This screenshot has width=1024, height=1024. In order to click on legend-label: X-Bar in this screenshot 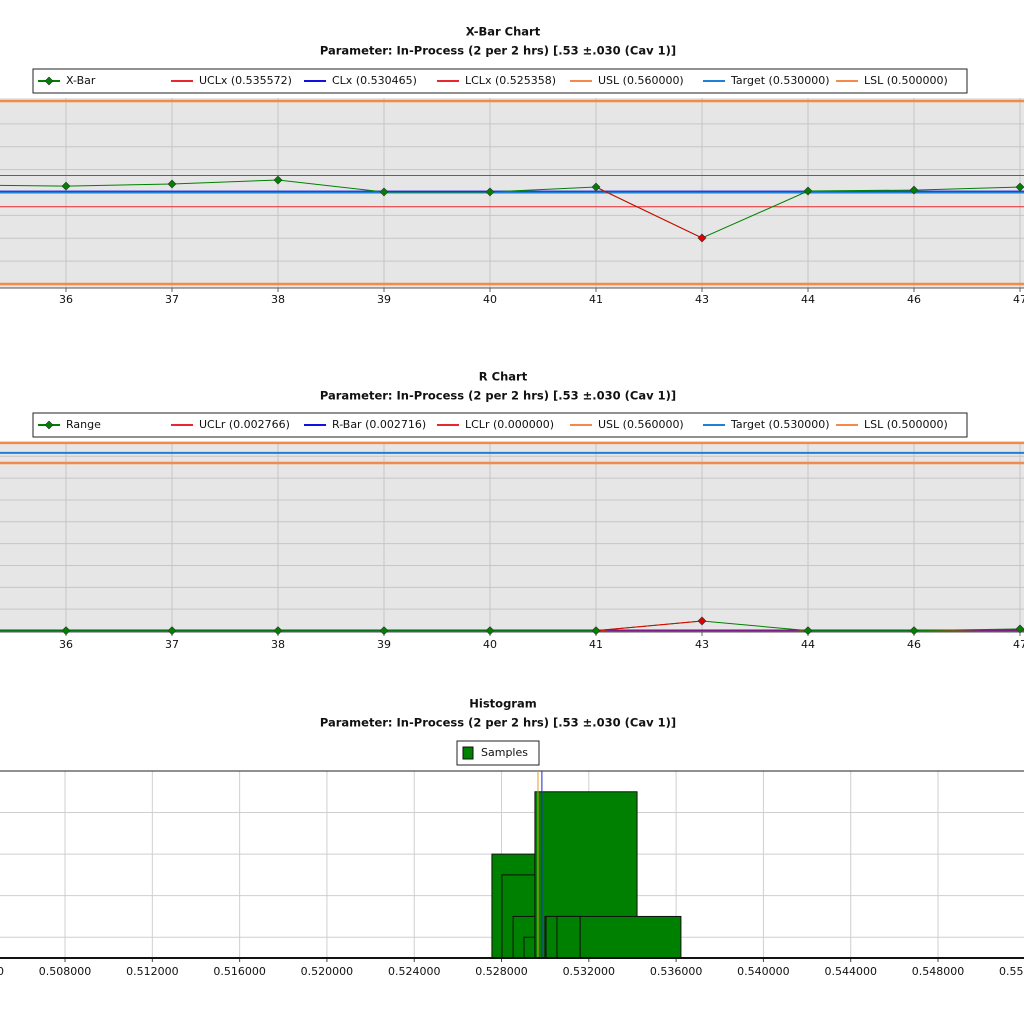, I will do `click(81, 80)`.